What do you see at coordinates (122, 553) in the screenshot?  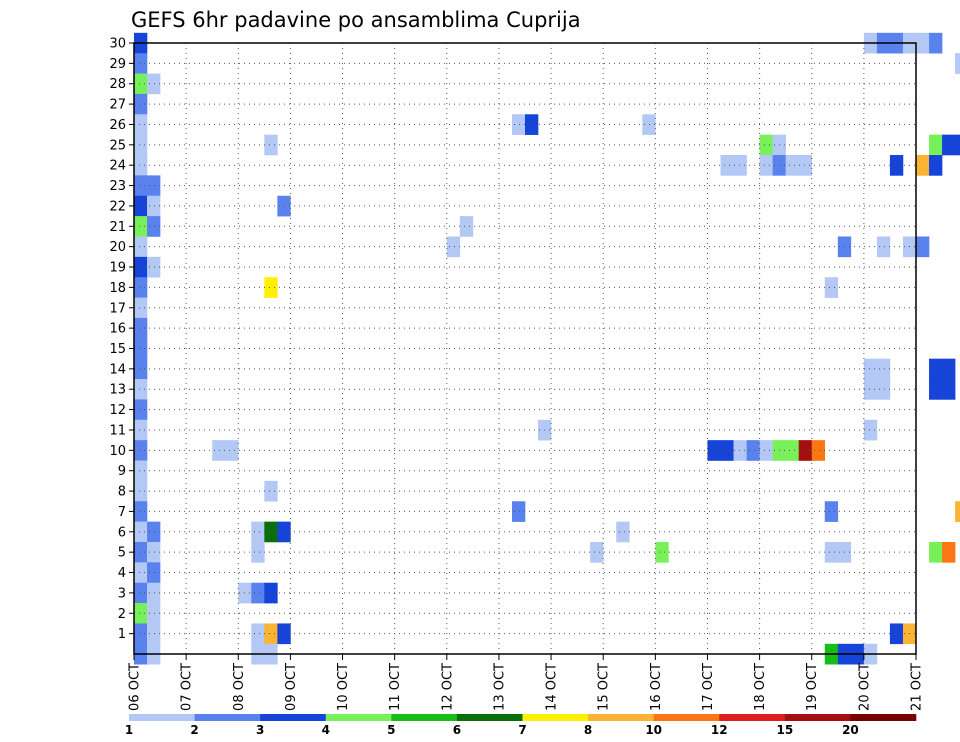 I see `y-tick-label: 5` at bounding box center [122, 553].